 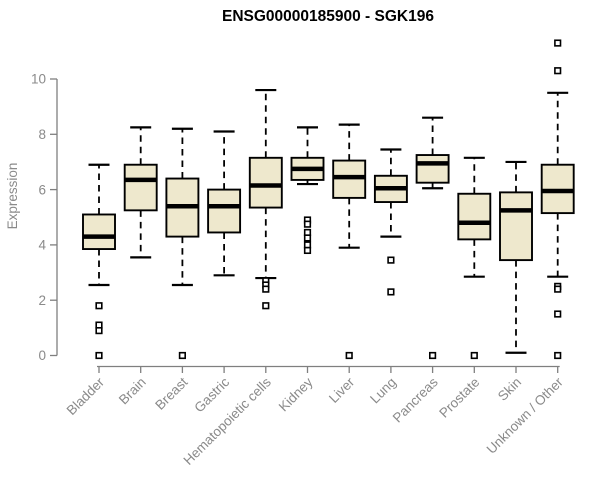 What do you see at coordinates (86, 396) in the screenshot?
I see `x-tick-label-bladder: Bladder` at bounding box center [86, 396].